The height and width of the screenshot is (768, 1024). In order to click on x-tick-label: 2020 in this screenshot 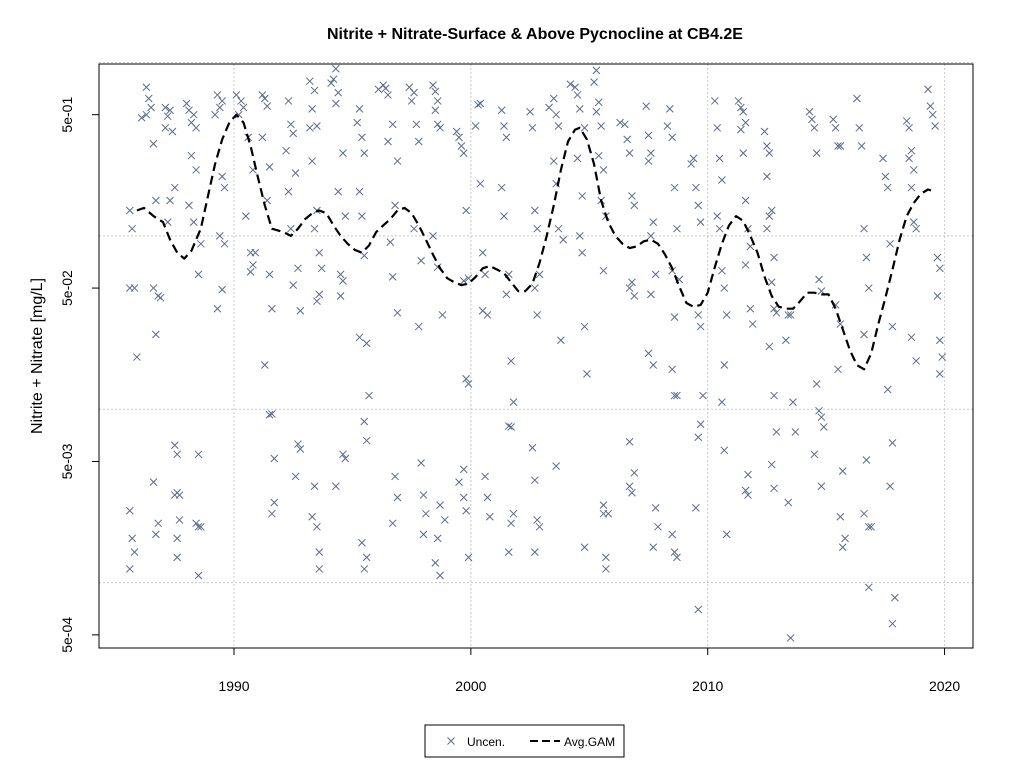, I will do `click(944, 686)`.